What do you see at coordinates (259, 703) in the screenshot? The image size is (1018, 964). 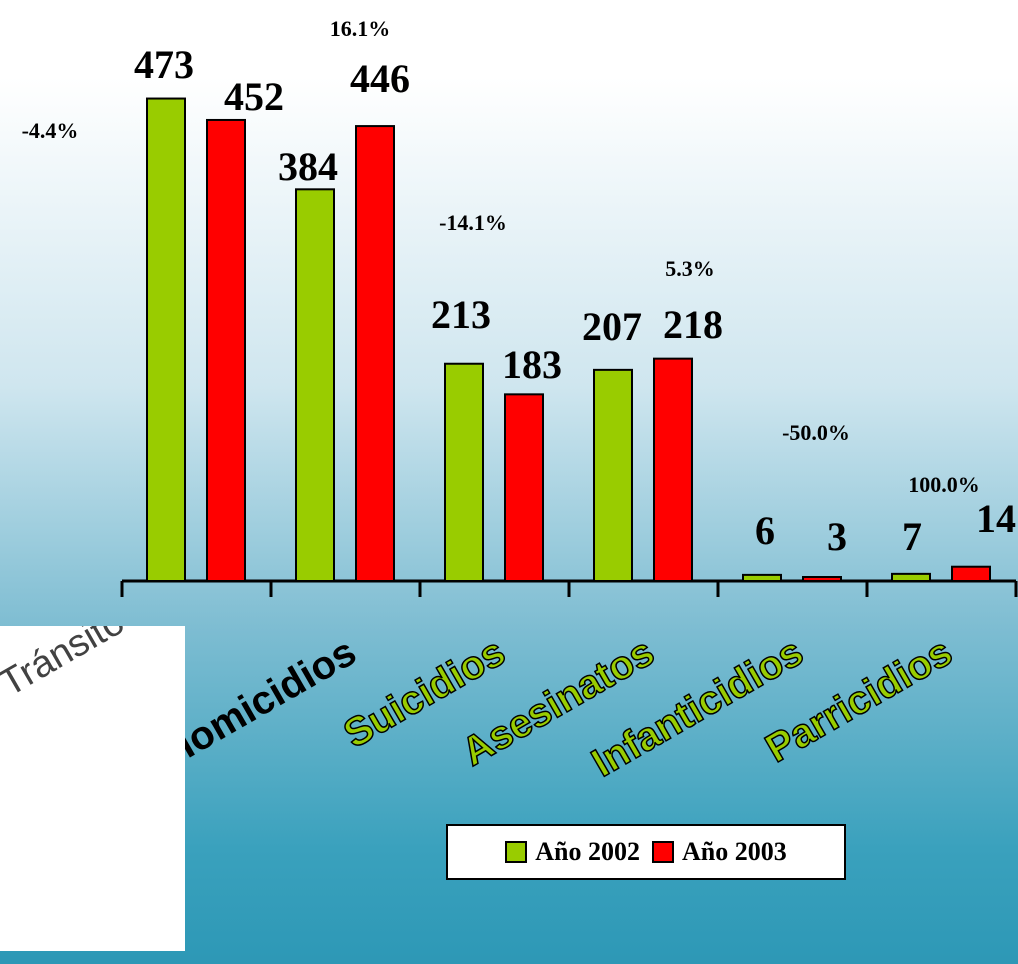 I see `category-label: Homicidios` at bounding box center [259, 703].